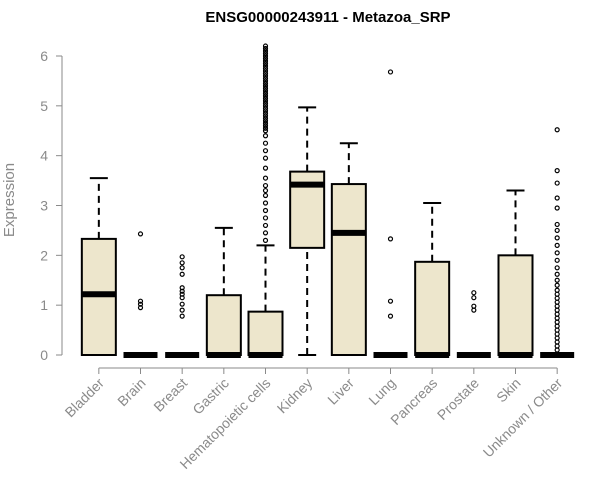 This screenshot has height=500, width=600. I want to click on box-liver, so click(348, 249).